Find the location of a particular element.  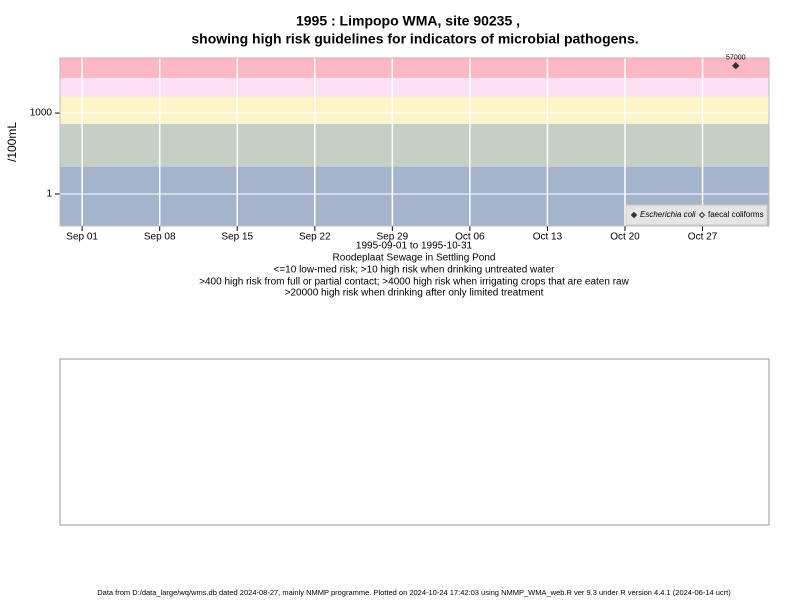

x-tick-label: Oct 06 is located at coordinates (470, 237).